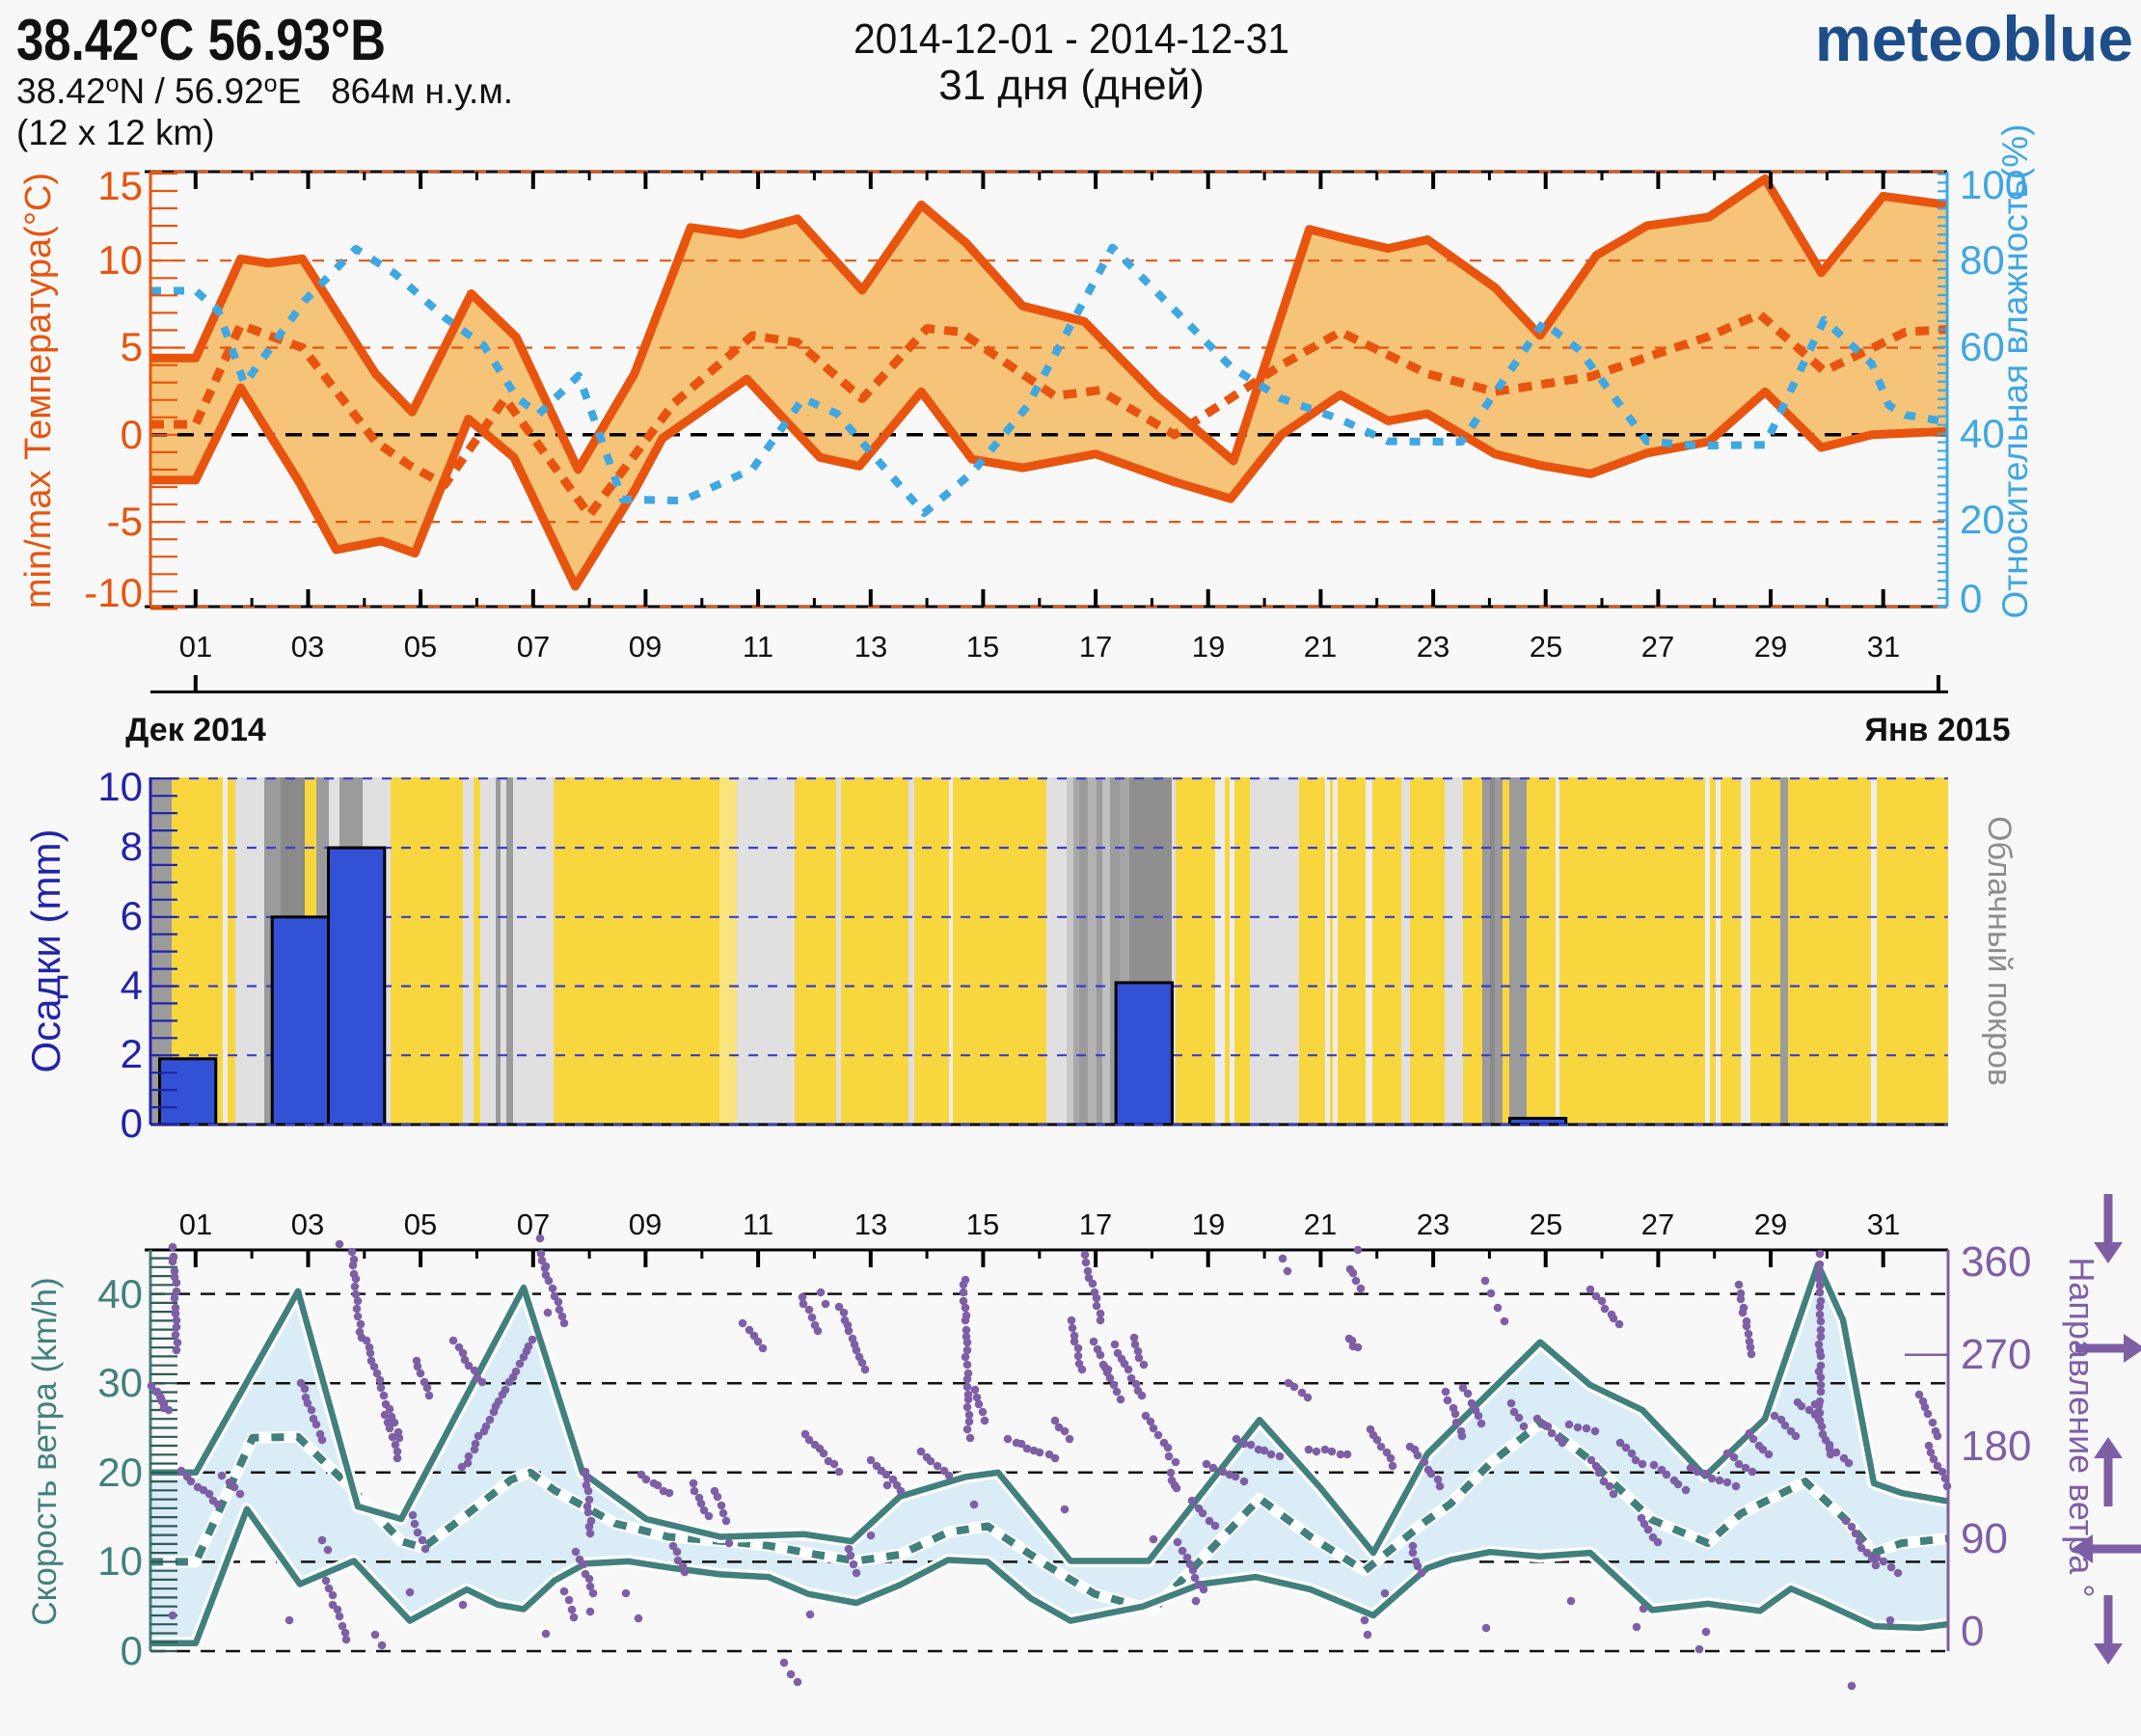 This screenshot has height=1736, width=2141. I want to click on svg-text: 2014-12-01 - 2014-12-31, so click(1071, 39).